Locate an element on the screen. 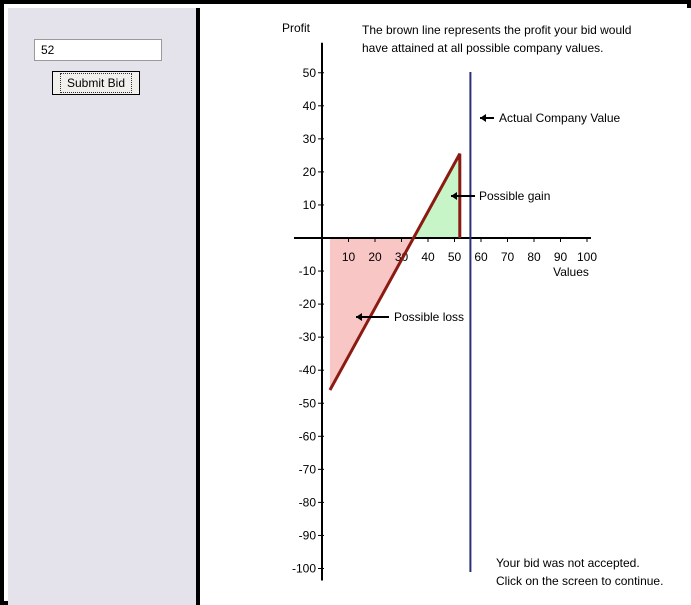 This screenshot has height=605, width=691. x-tick-label: 80 is located at coordinates (534, 257).